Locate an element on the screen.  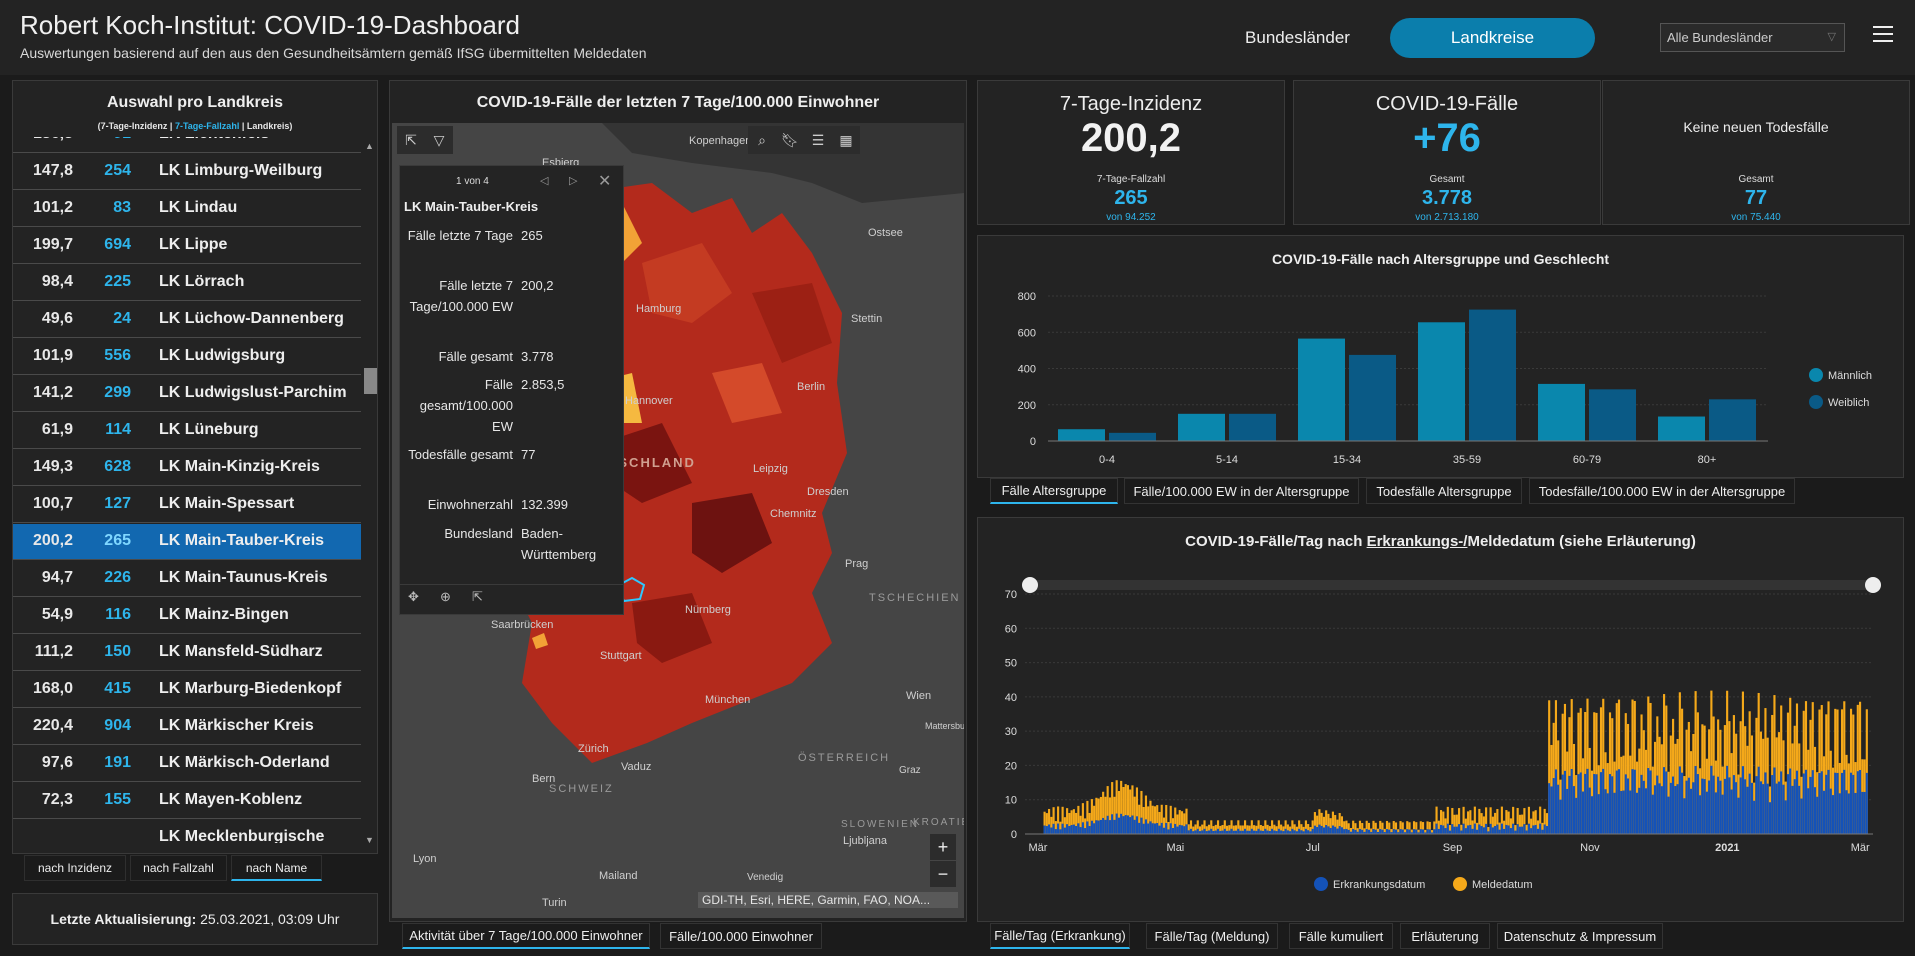
tab-cases-per-100k: Fälle/100.000 Einwohner is located at coordinates (741, 936).